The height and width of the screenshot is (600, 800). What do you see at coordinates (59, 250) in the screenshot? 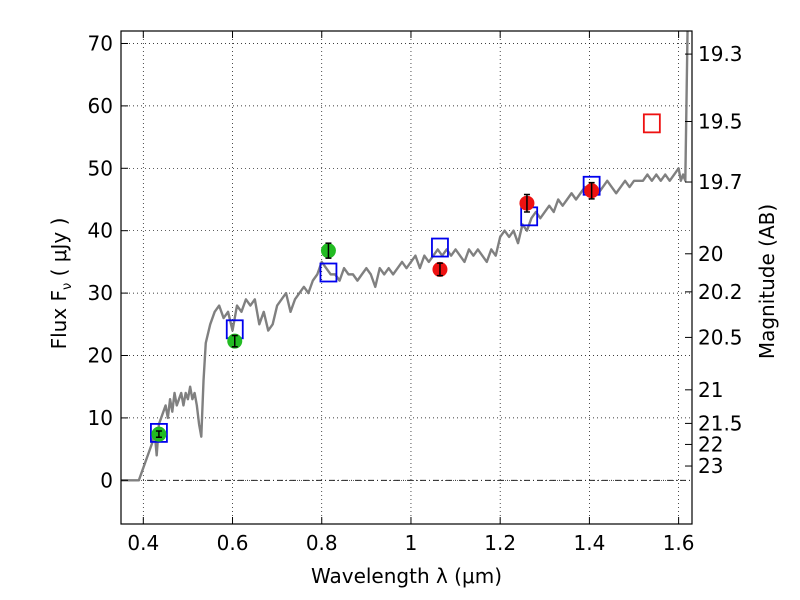
I see `y-axis-label-tail: ( μJy )` at bounding box center [59, 250].